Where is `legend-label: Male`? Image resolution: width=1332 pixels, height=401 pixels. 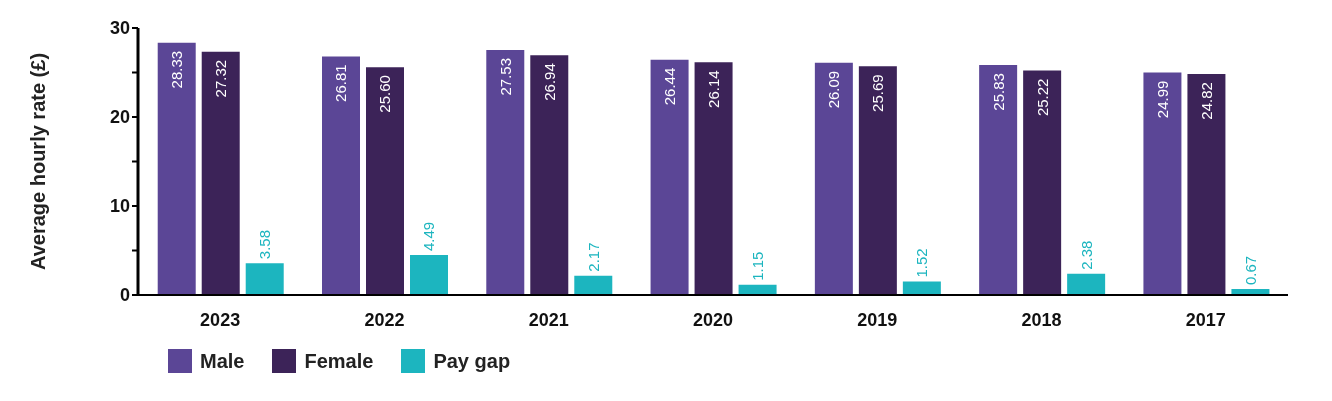 legend-label: Male is located at coordinates (222, 361).